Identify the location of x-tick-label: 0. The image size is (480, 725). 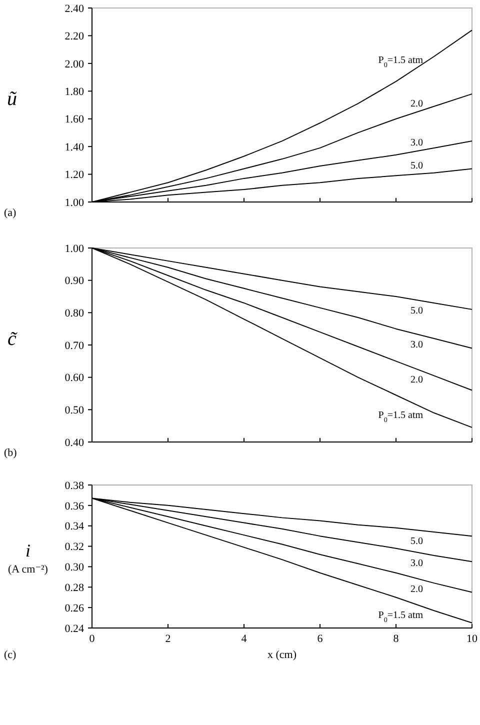
(92, 639).